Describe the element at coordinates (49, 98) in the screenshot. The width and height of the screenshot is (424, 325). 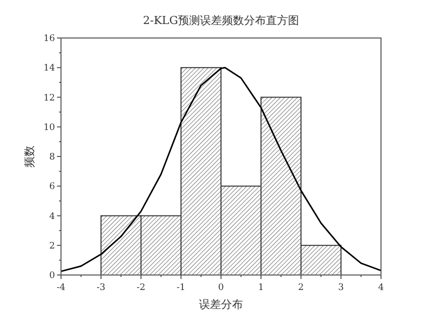
I see `y-tick-label: 12` at that location.